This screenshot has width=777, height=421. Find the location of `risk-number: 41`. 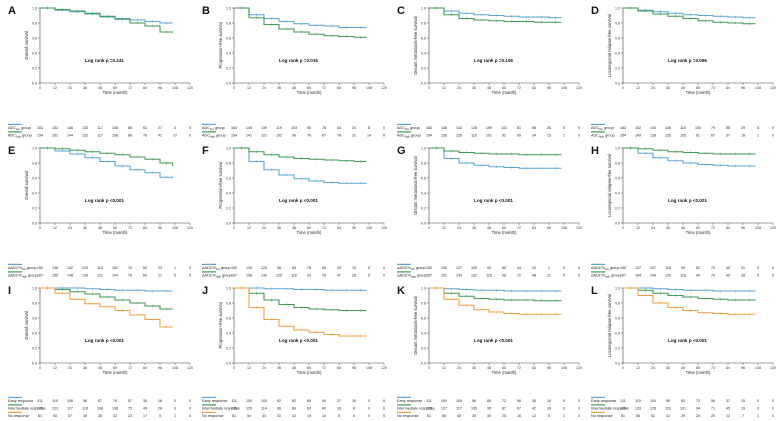

risk-number: 41 is located at coordinates (160, 135).